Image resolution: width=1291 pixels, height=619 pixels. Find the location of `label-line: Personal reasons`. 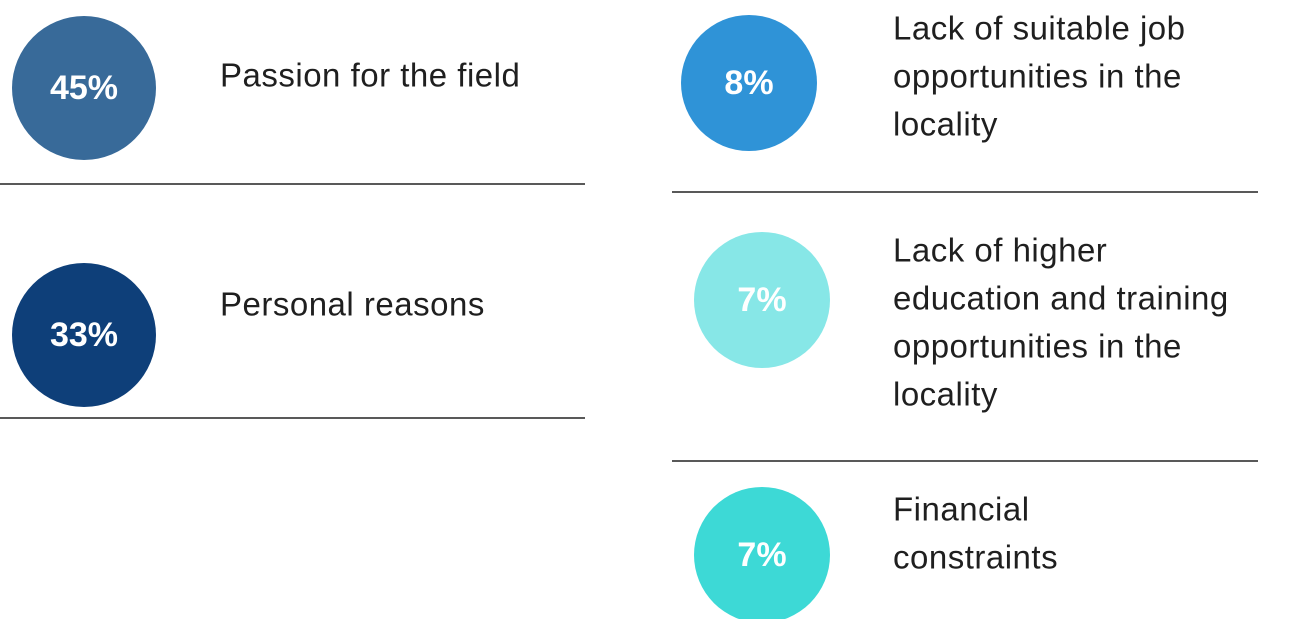

label-line: Personal reasons is located at coordinates (352, 304).